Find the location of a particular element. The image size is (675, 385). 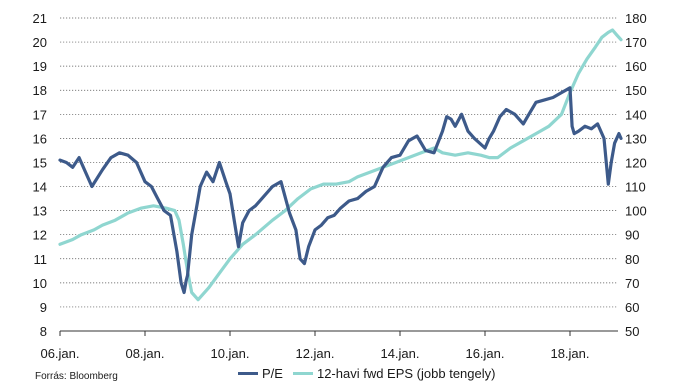

x-tick-label: 16.jan. is located at coordinates (484, 353).